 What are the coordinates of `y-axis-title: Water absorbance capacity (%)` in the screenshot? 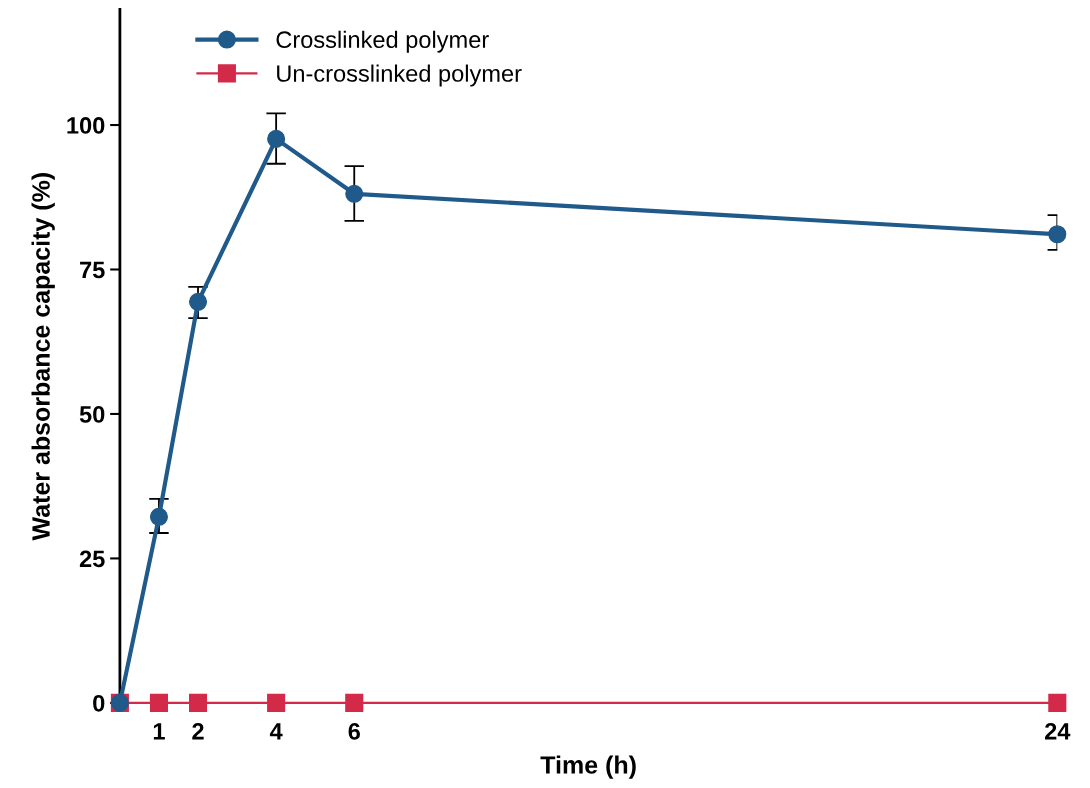 It's located at (43, 357).